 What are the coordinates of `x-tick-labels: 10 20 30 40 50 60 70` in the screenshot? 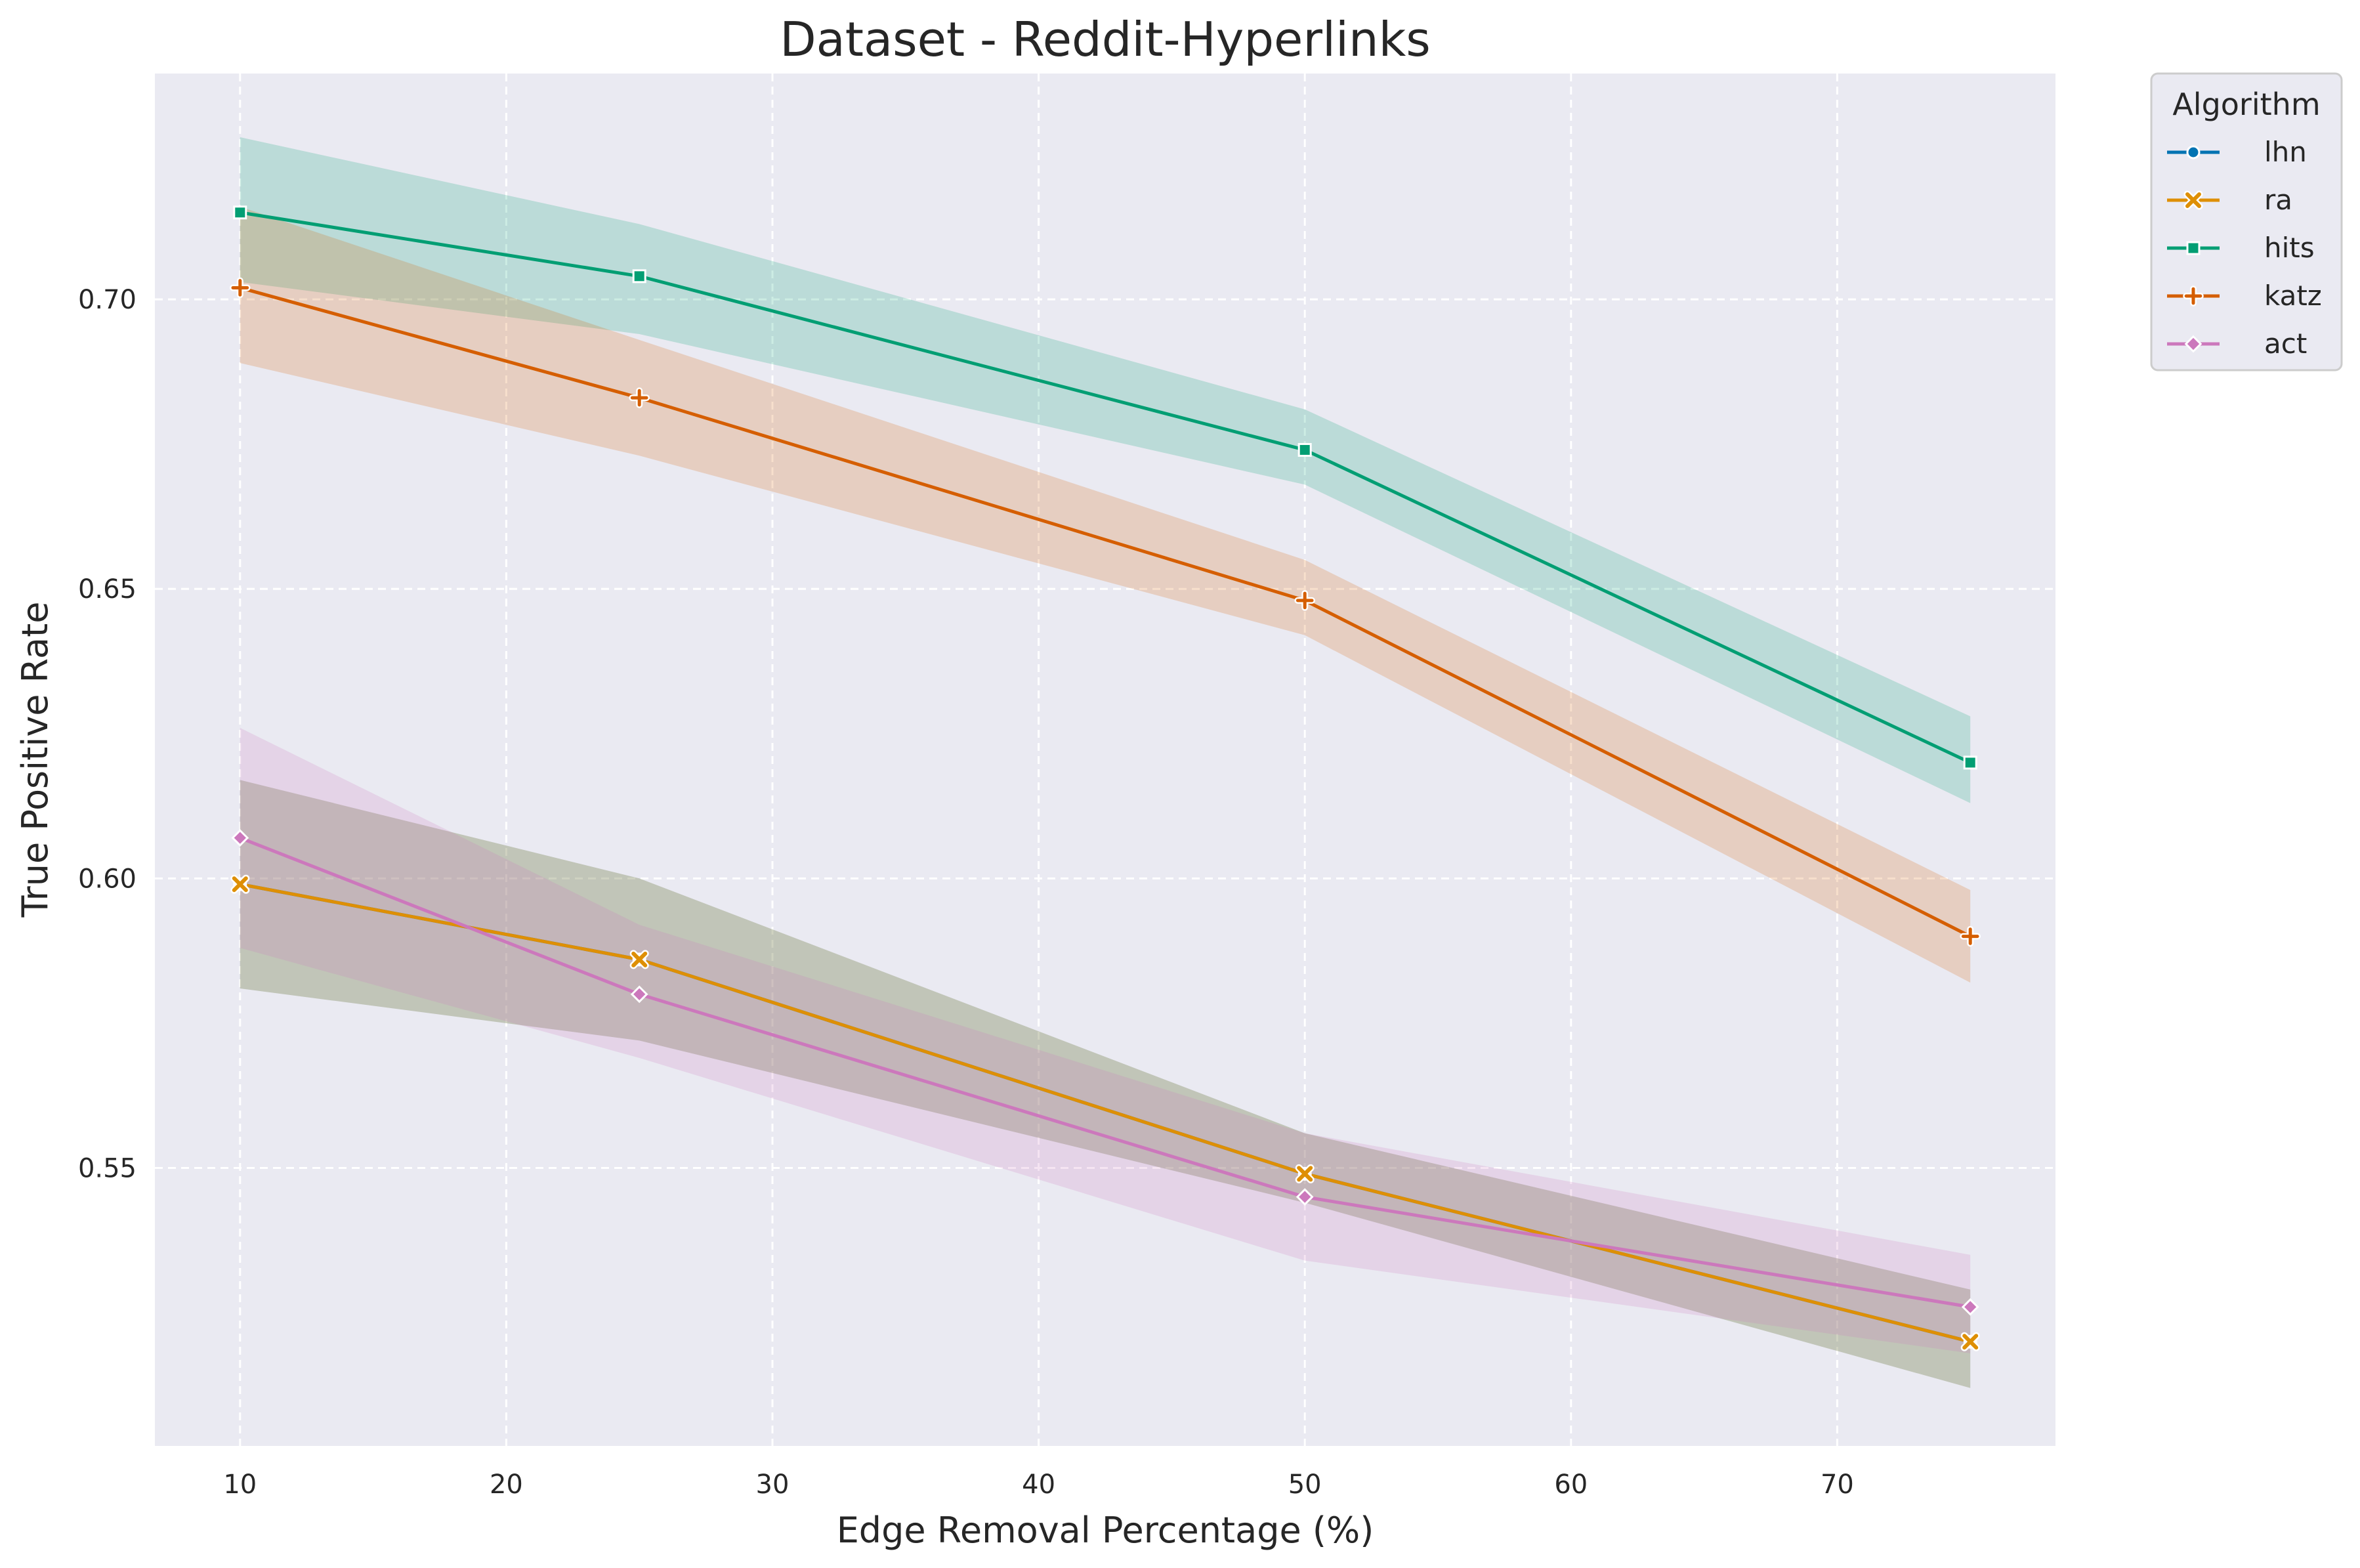 It's located at (1039, 1485).